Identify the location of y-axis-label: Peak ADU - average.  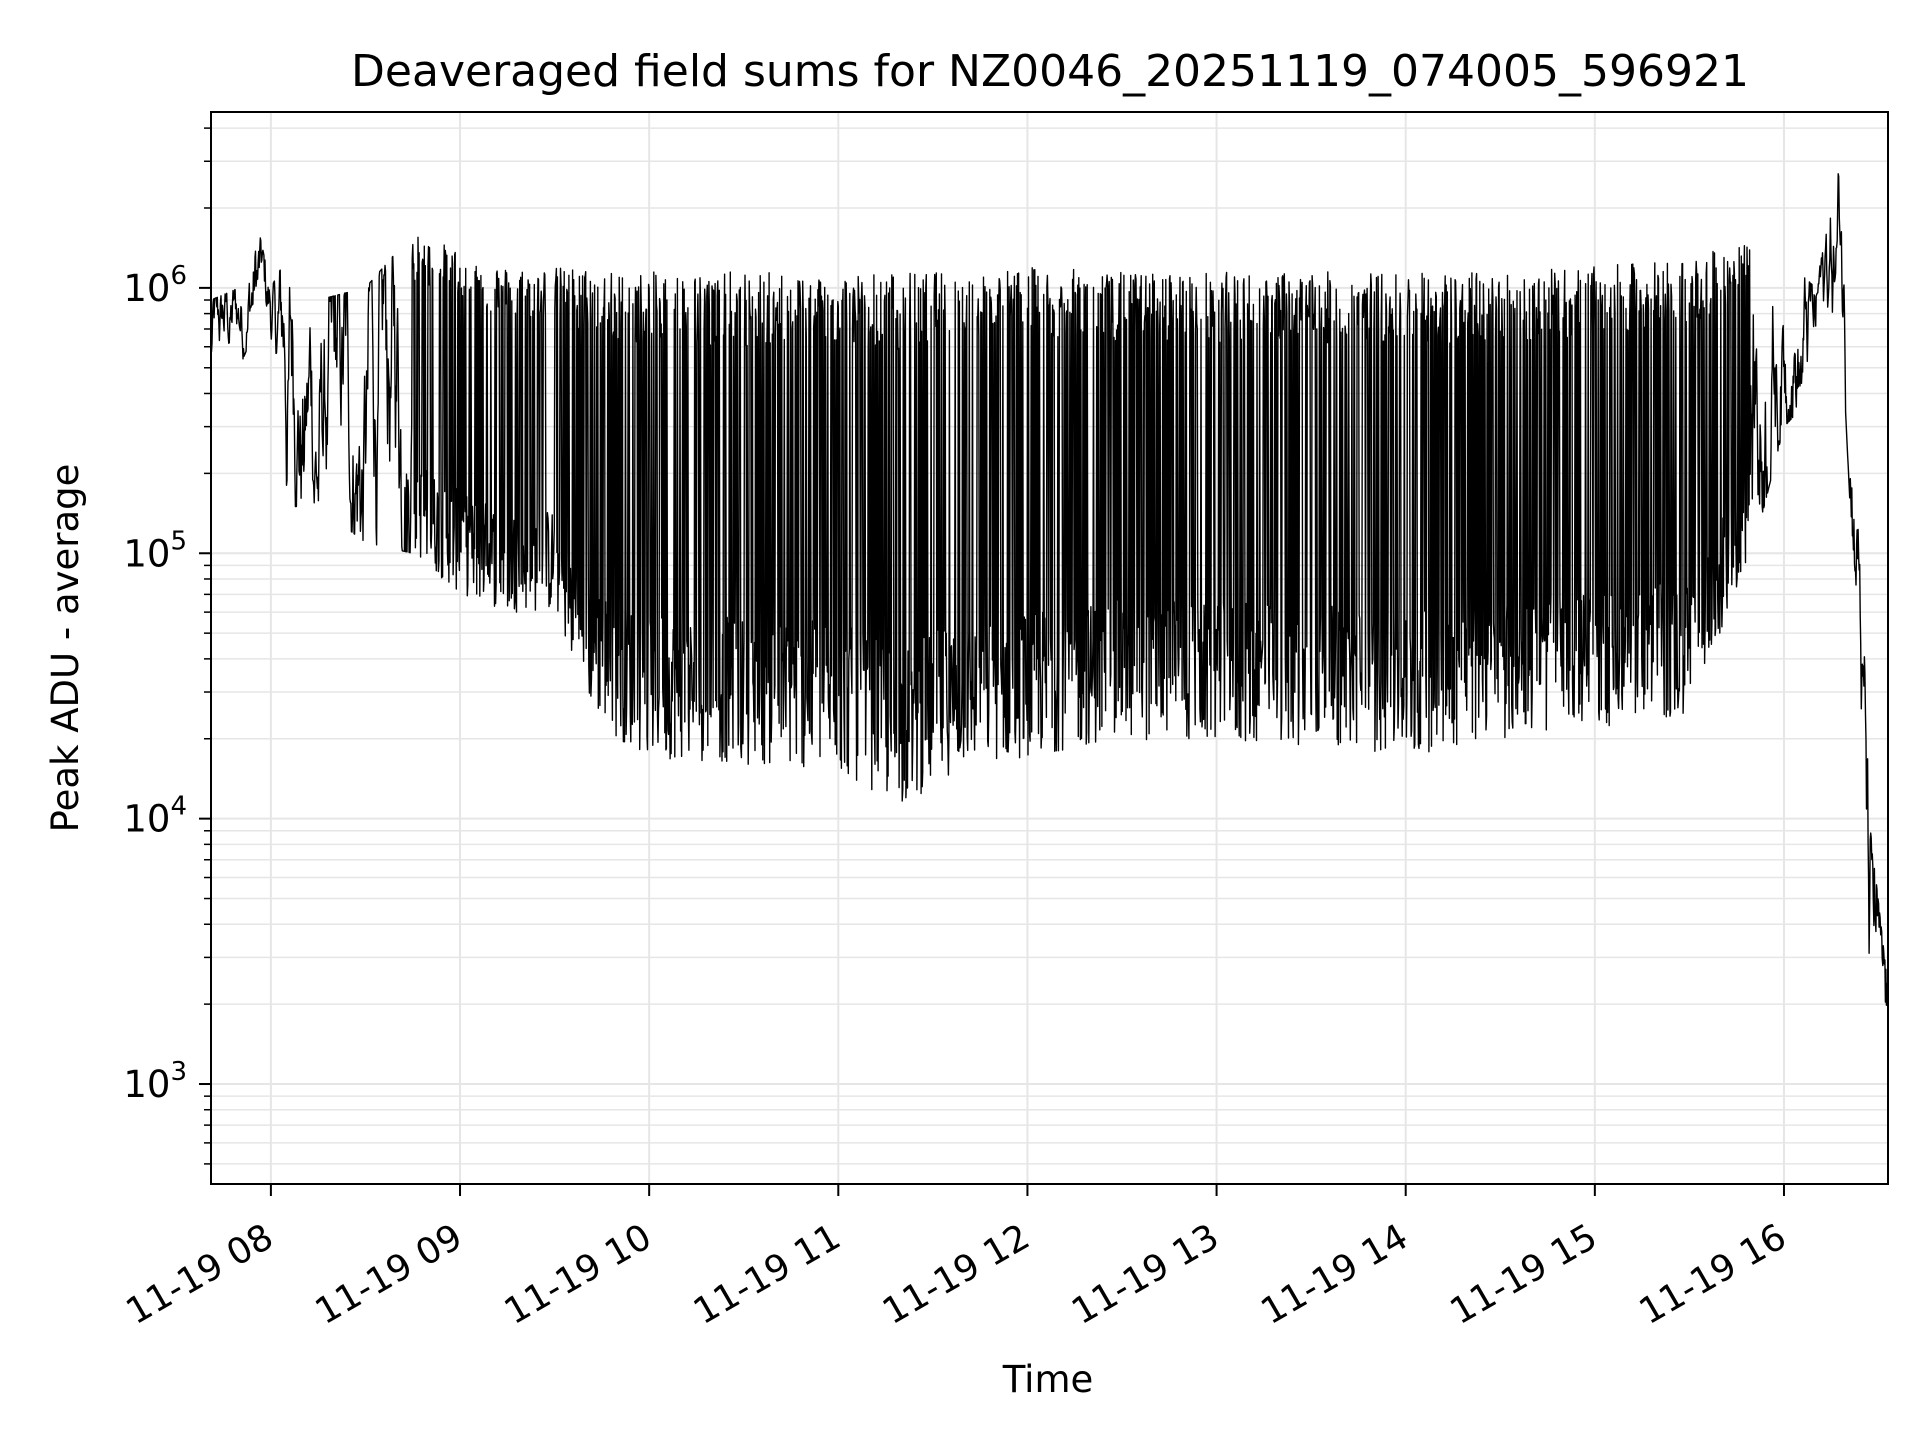
(65, 648).